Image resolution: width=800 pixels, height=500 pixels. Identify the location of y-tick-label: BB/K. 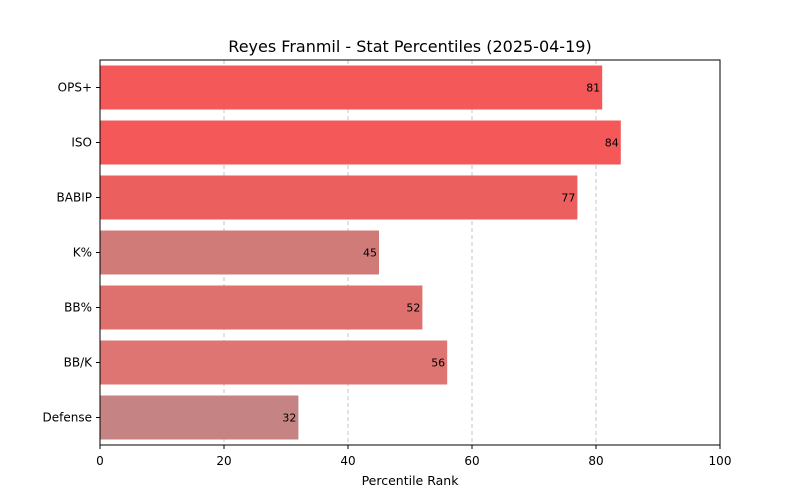
(79, 363).